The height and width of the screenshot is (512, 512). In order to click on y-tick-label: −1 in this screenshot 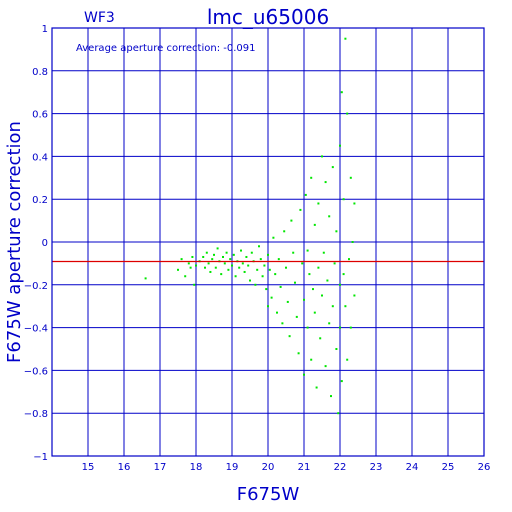, I will do `click(40, 457)`.